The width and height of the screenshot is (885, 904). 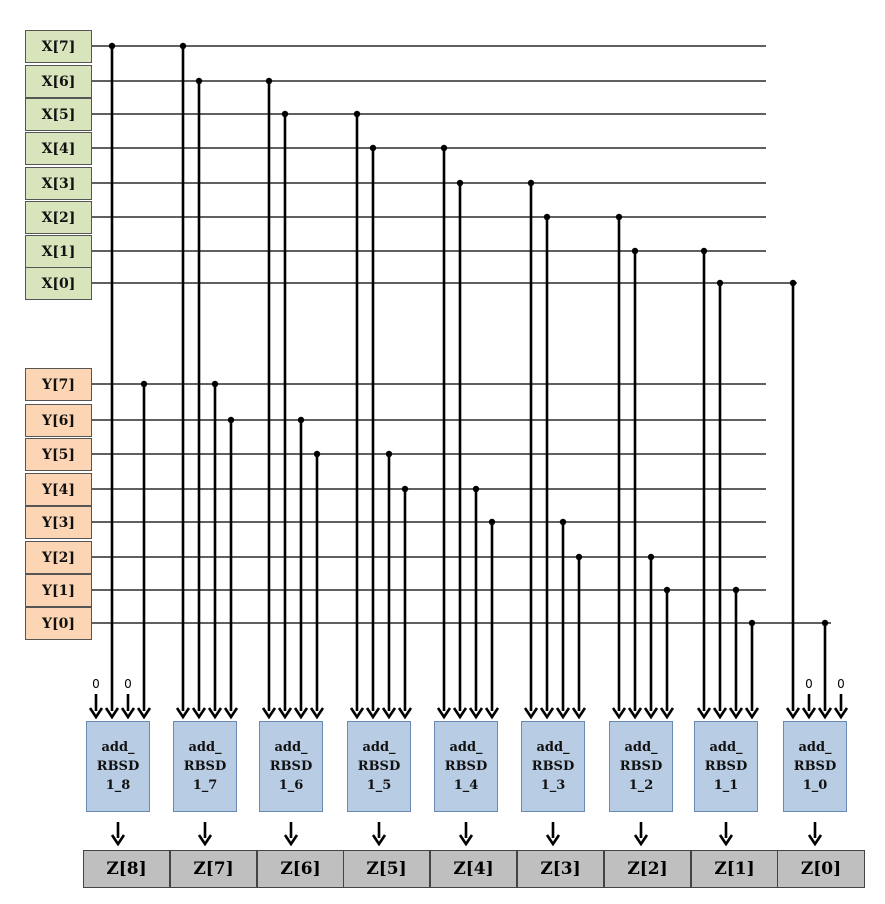 What do you see at coordinates (466, 785) in the screenshot?
I see `adder-label-line: 1_4` at bounding box center [466, 785].